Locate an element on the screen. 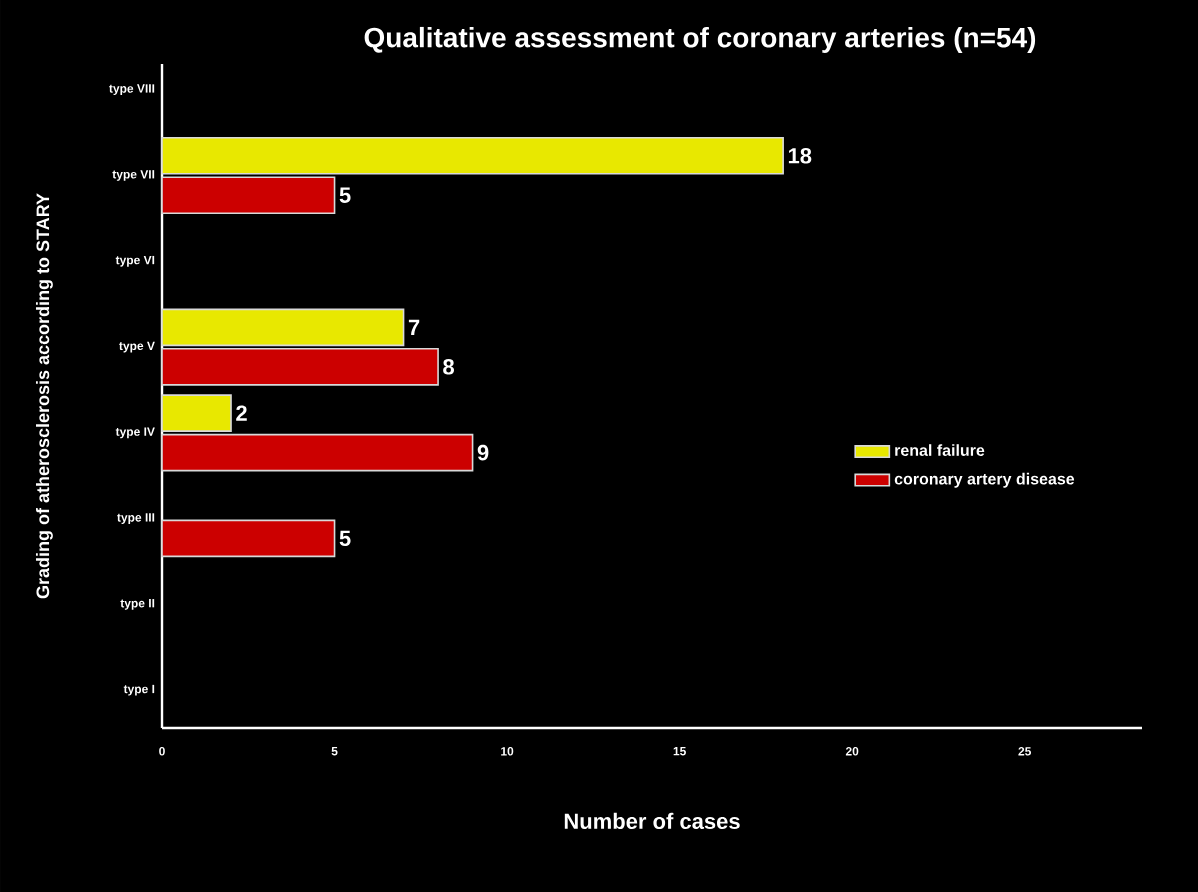  y-axis-title: Grading of atherosclerosis according to STARY is located at coordinates (44, 396).